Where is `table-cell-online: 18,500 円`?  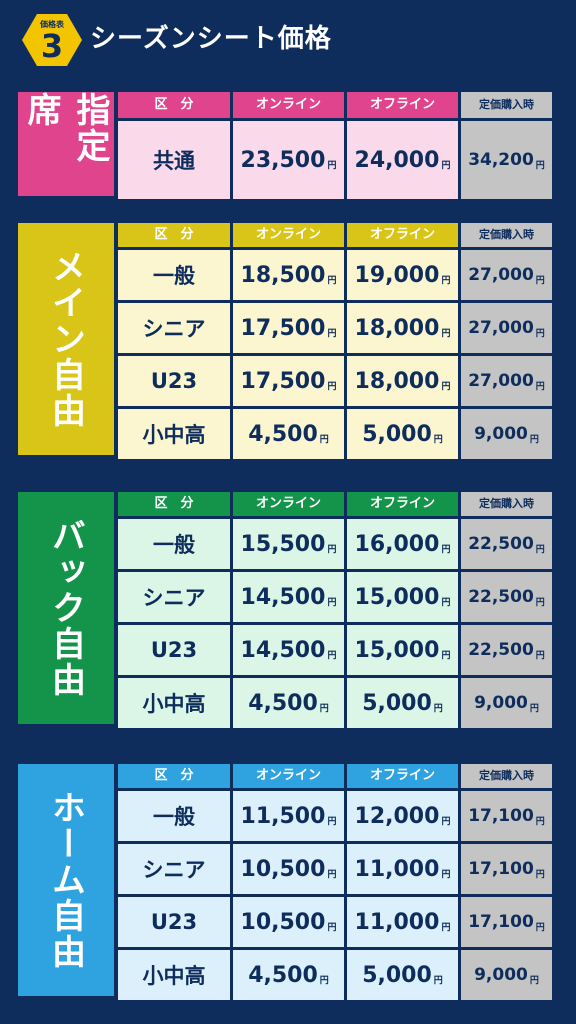 table-cell-online: 18,500 円 is located at coordinates (288, 275).